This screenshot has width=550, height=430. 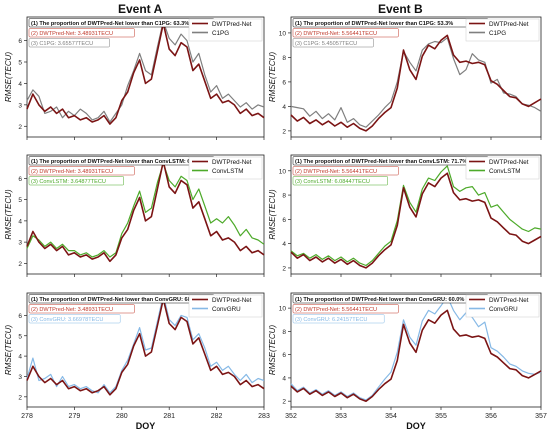 I want to click on annotation-text: (3) ConvLSTM: 6.08447TECU, so click(x=332, y=182).